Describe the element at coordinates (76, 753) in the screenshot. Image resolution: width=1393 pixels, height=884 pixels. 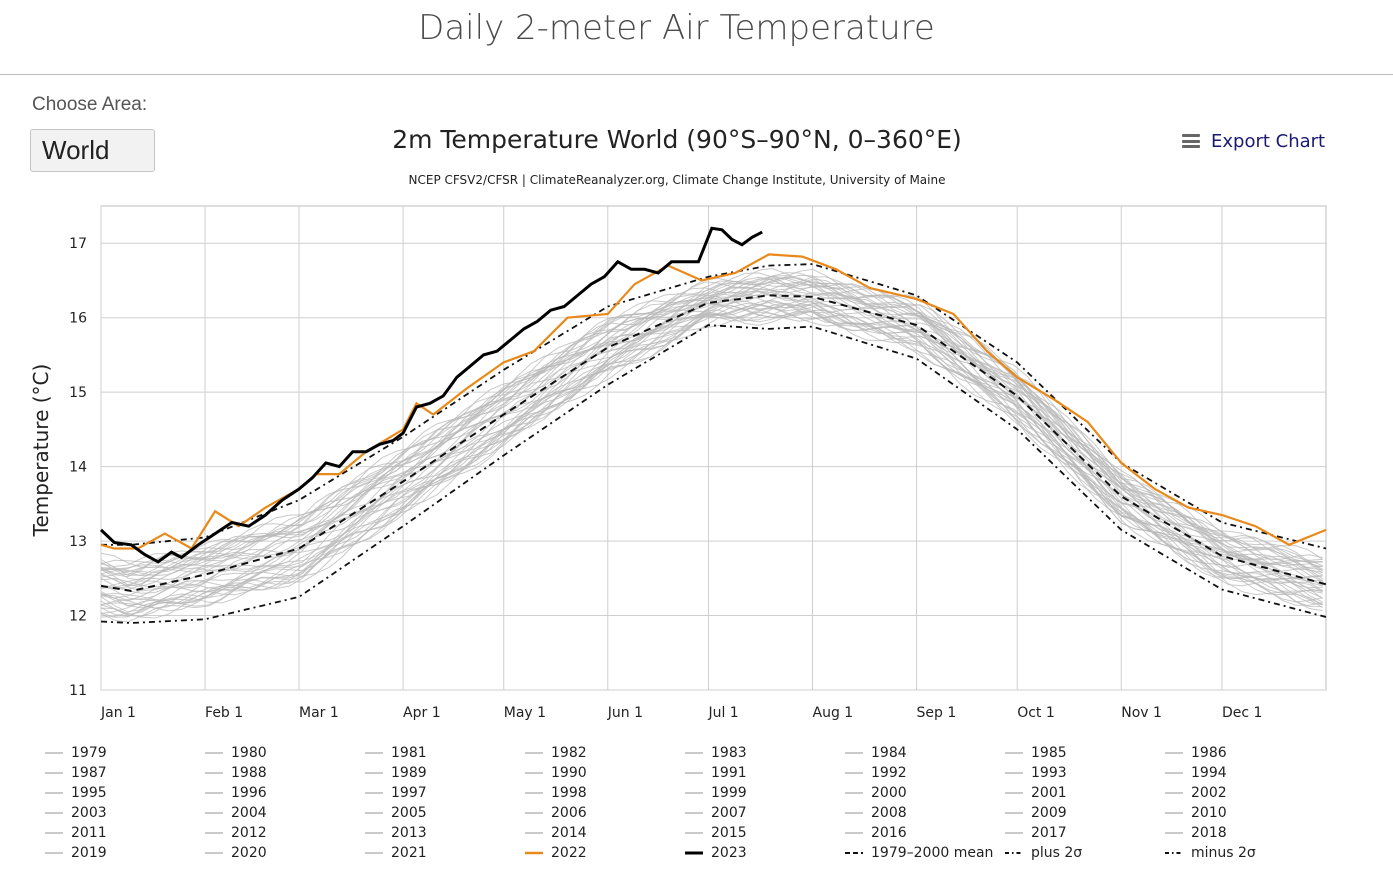
I see `legend-item-1979: 1979` at that location.